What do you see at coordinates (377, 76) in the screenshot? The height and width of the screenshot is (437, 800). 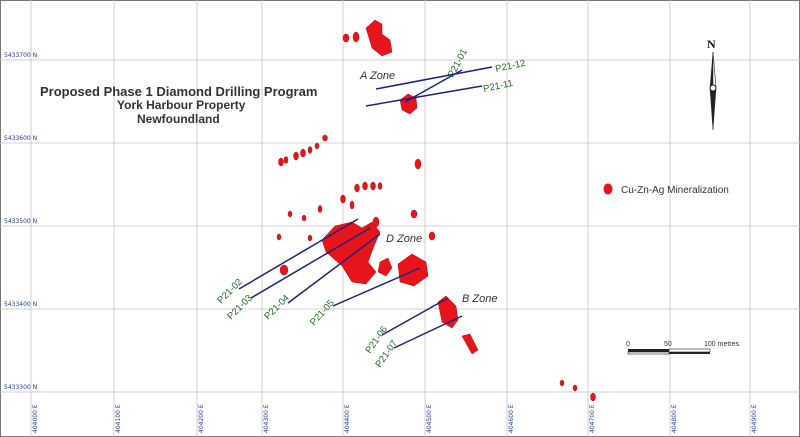 I see `zone-label-a: A Zone` at bounding box center [377, 76].